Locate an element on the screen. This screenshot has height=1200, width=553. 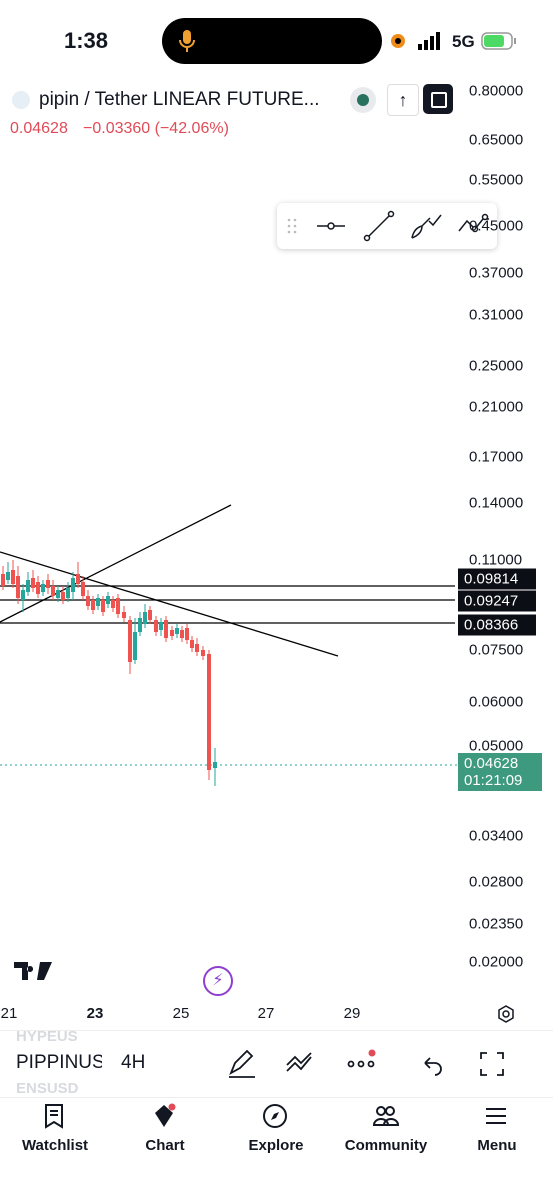
layout-button is located at coordinates (438, 99).